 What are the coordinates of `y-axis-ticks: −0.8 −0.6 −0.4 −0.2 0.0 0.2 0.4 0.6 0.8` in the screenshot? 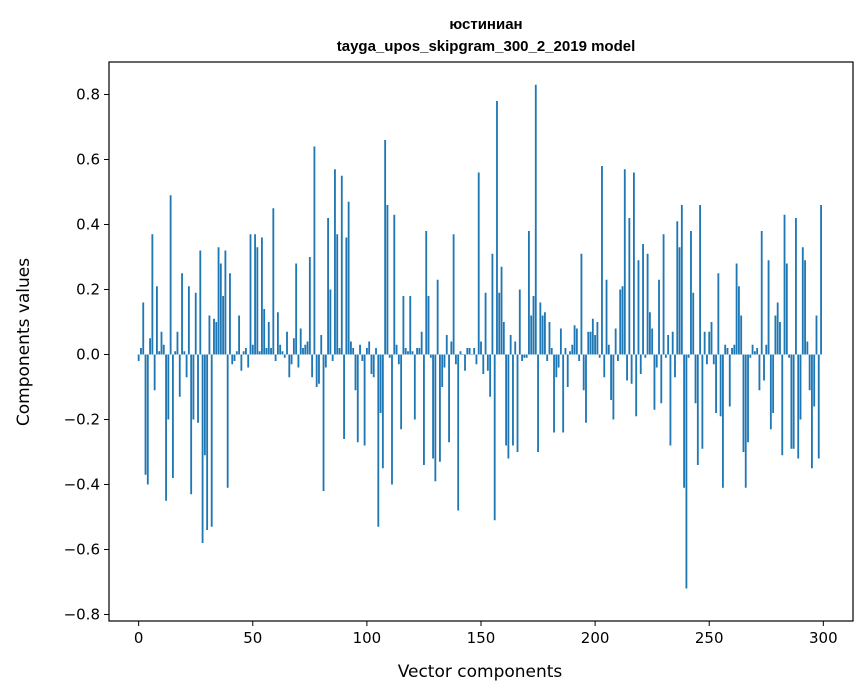 It's located at (86, 355).